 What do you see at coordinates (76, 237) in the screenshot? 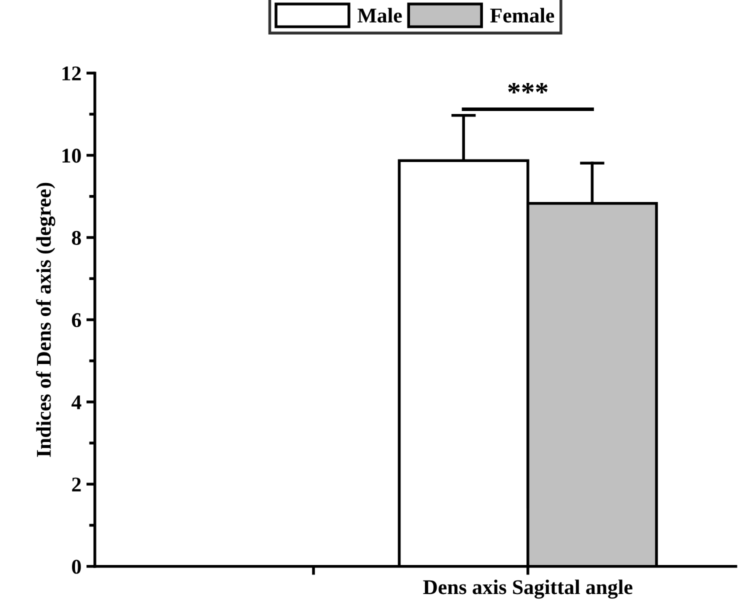
I see `y-tick-label: 8` at bounding box center [76, 237].